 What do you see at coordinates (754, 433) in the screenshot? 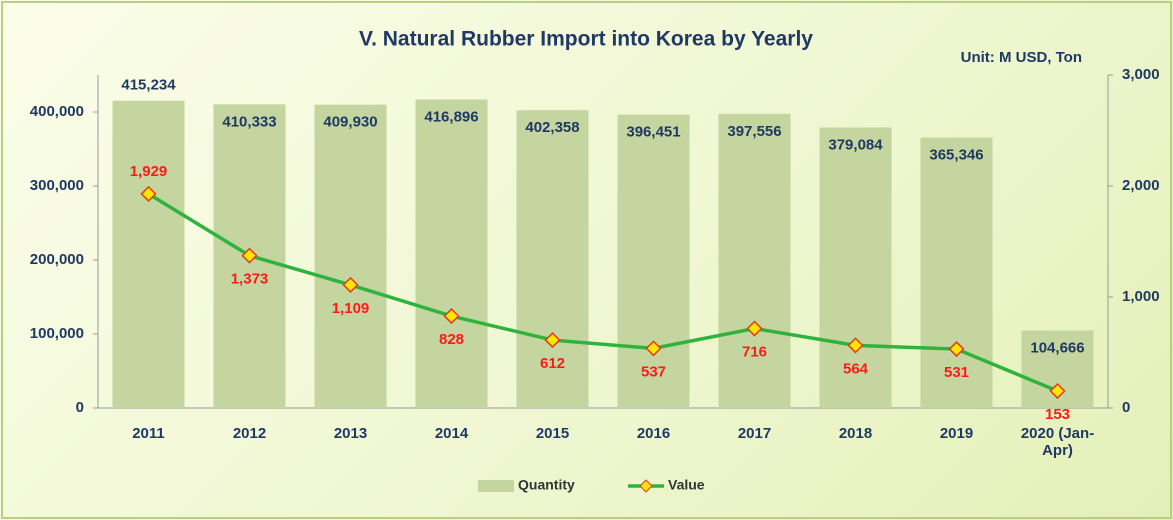
I see `x-tick-label: 2017` at bounding box center [754, 433].